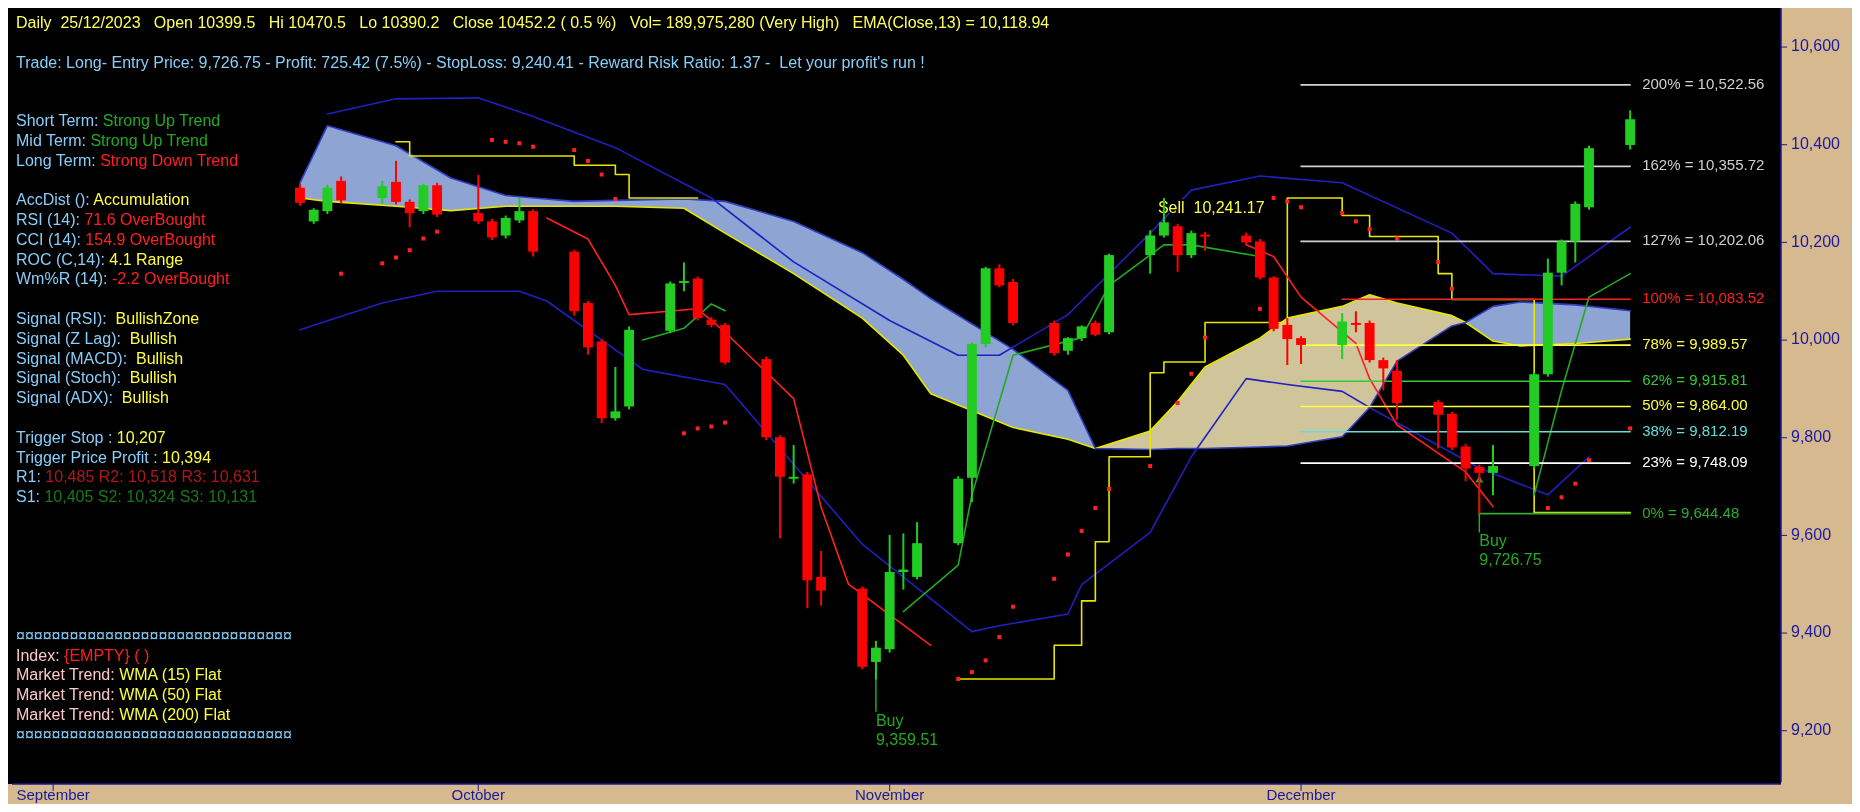 This screenshot has height=812, width=1860. Describe the element at coordinates (112, 141) in the screenshot. I see `annotation: Mid Term: Strong Up Trend` at that location.